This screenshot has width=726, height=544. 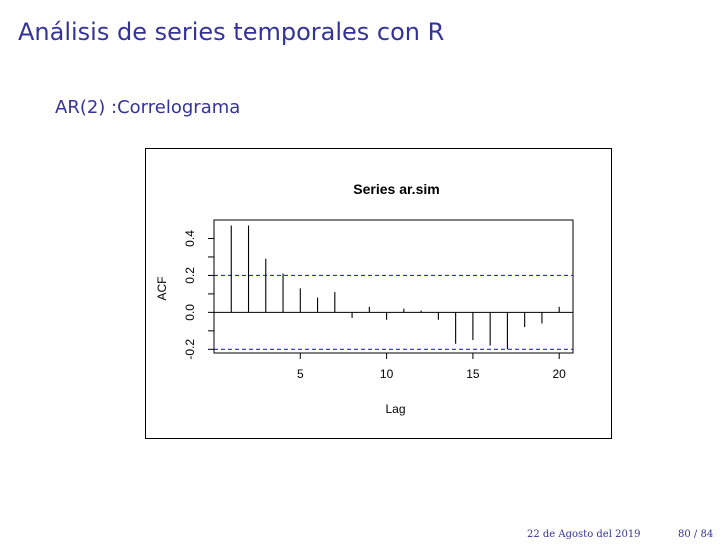 I want to click on y-axis-label: ACF, so click(x=162, y=289).